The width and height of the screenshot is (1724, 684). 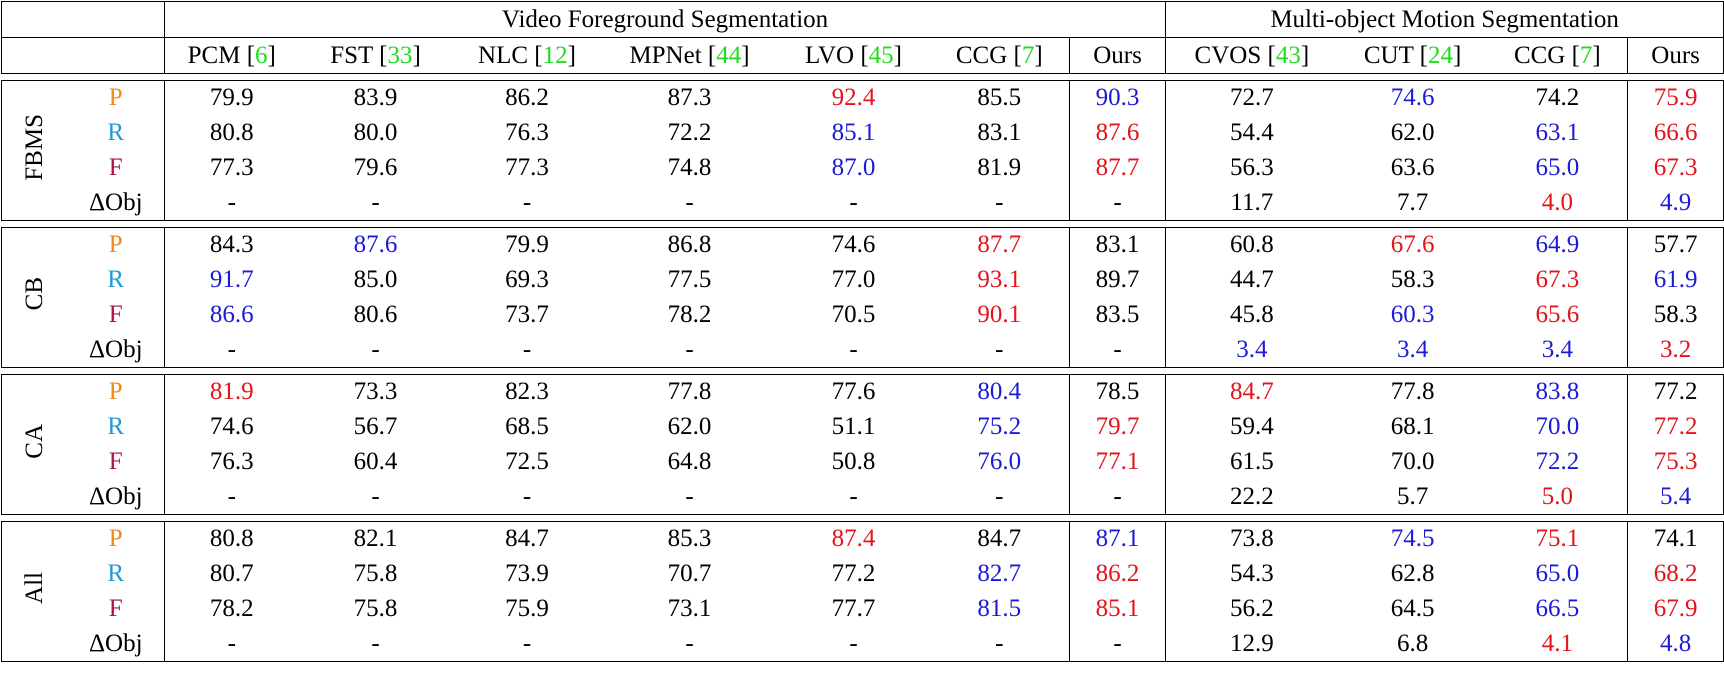 I want to click on metric-label: R, so click(x=116, y=280).